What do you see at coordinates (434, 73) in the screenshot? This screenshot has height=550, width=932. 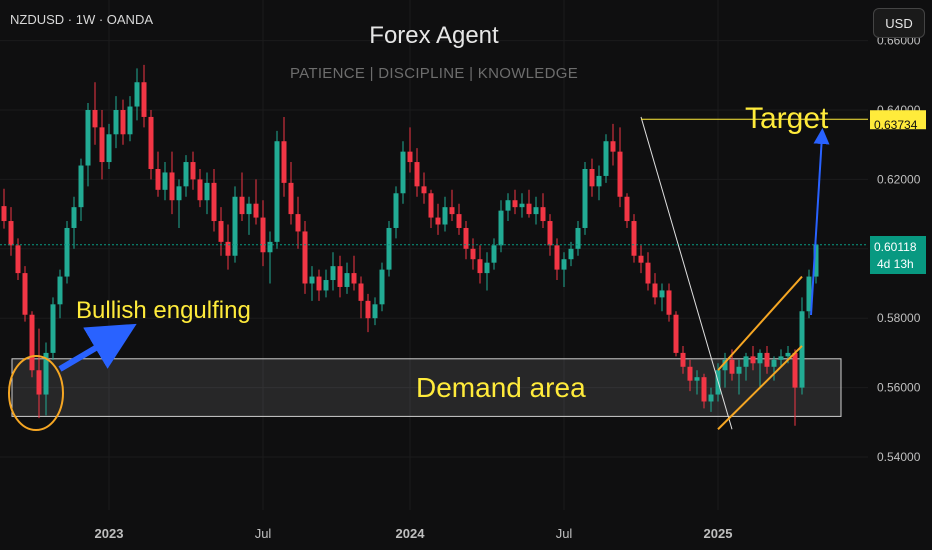 I see `chart-subtitle: PATIENCE | DISCIPLINE | KNOWLEDGE` at bounding box center [434, 73].